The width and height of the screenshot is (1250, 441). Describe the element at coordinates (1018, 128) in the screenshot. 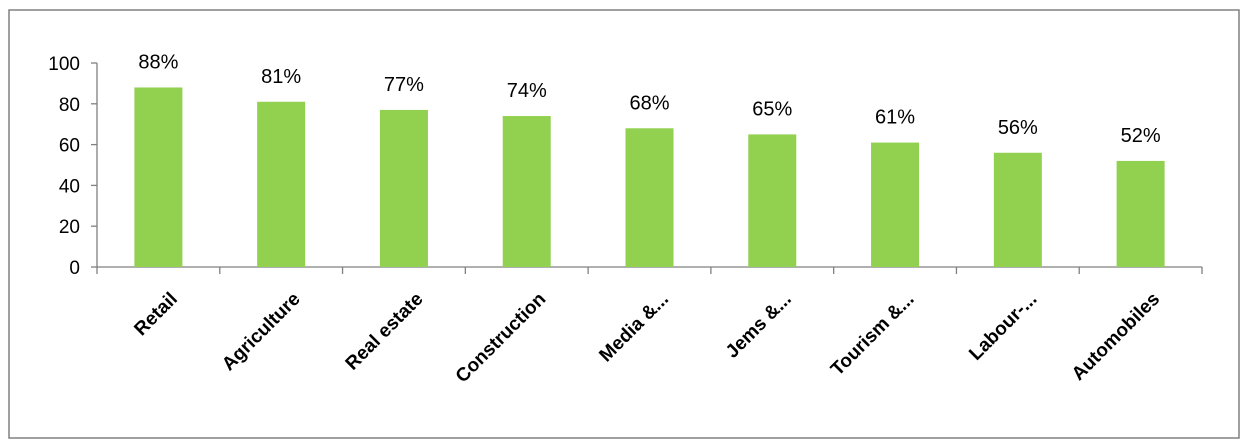

I see `data-label: 56%` at that location.